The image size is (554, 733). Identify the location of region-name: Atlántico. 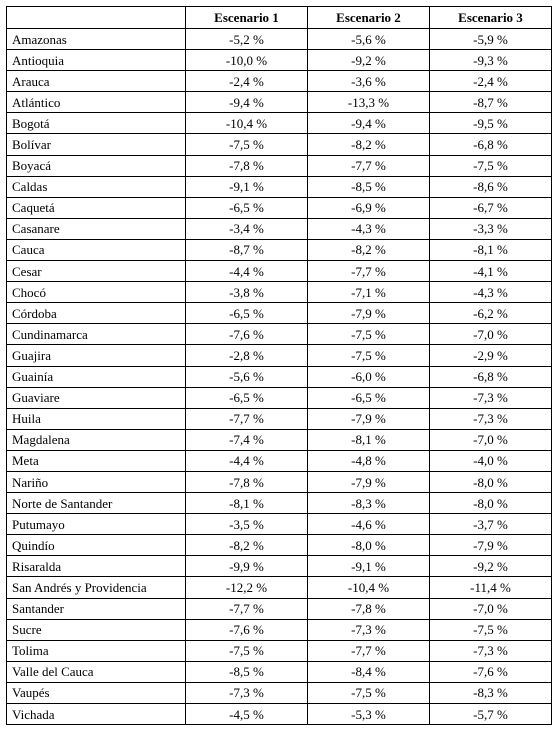
(96, 102).